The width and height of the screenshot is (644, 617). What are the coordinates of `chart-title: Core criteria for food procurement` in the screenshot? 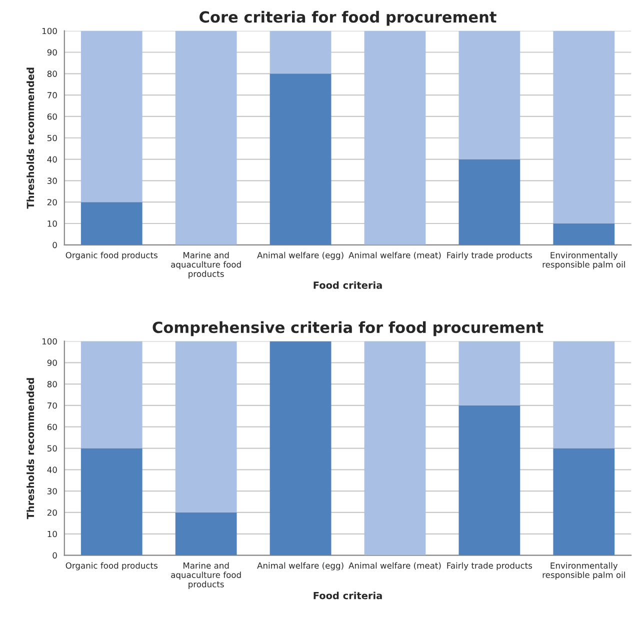 It's located at (348, 18).